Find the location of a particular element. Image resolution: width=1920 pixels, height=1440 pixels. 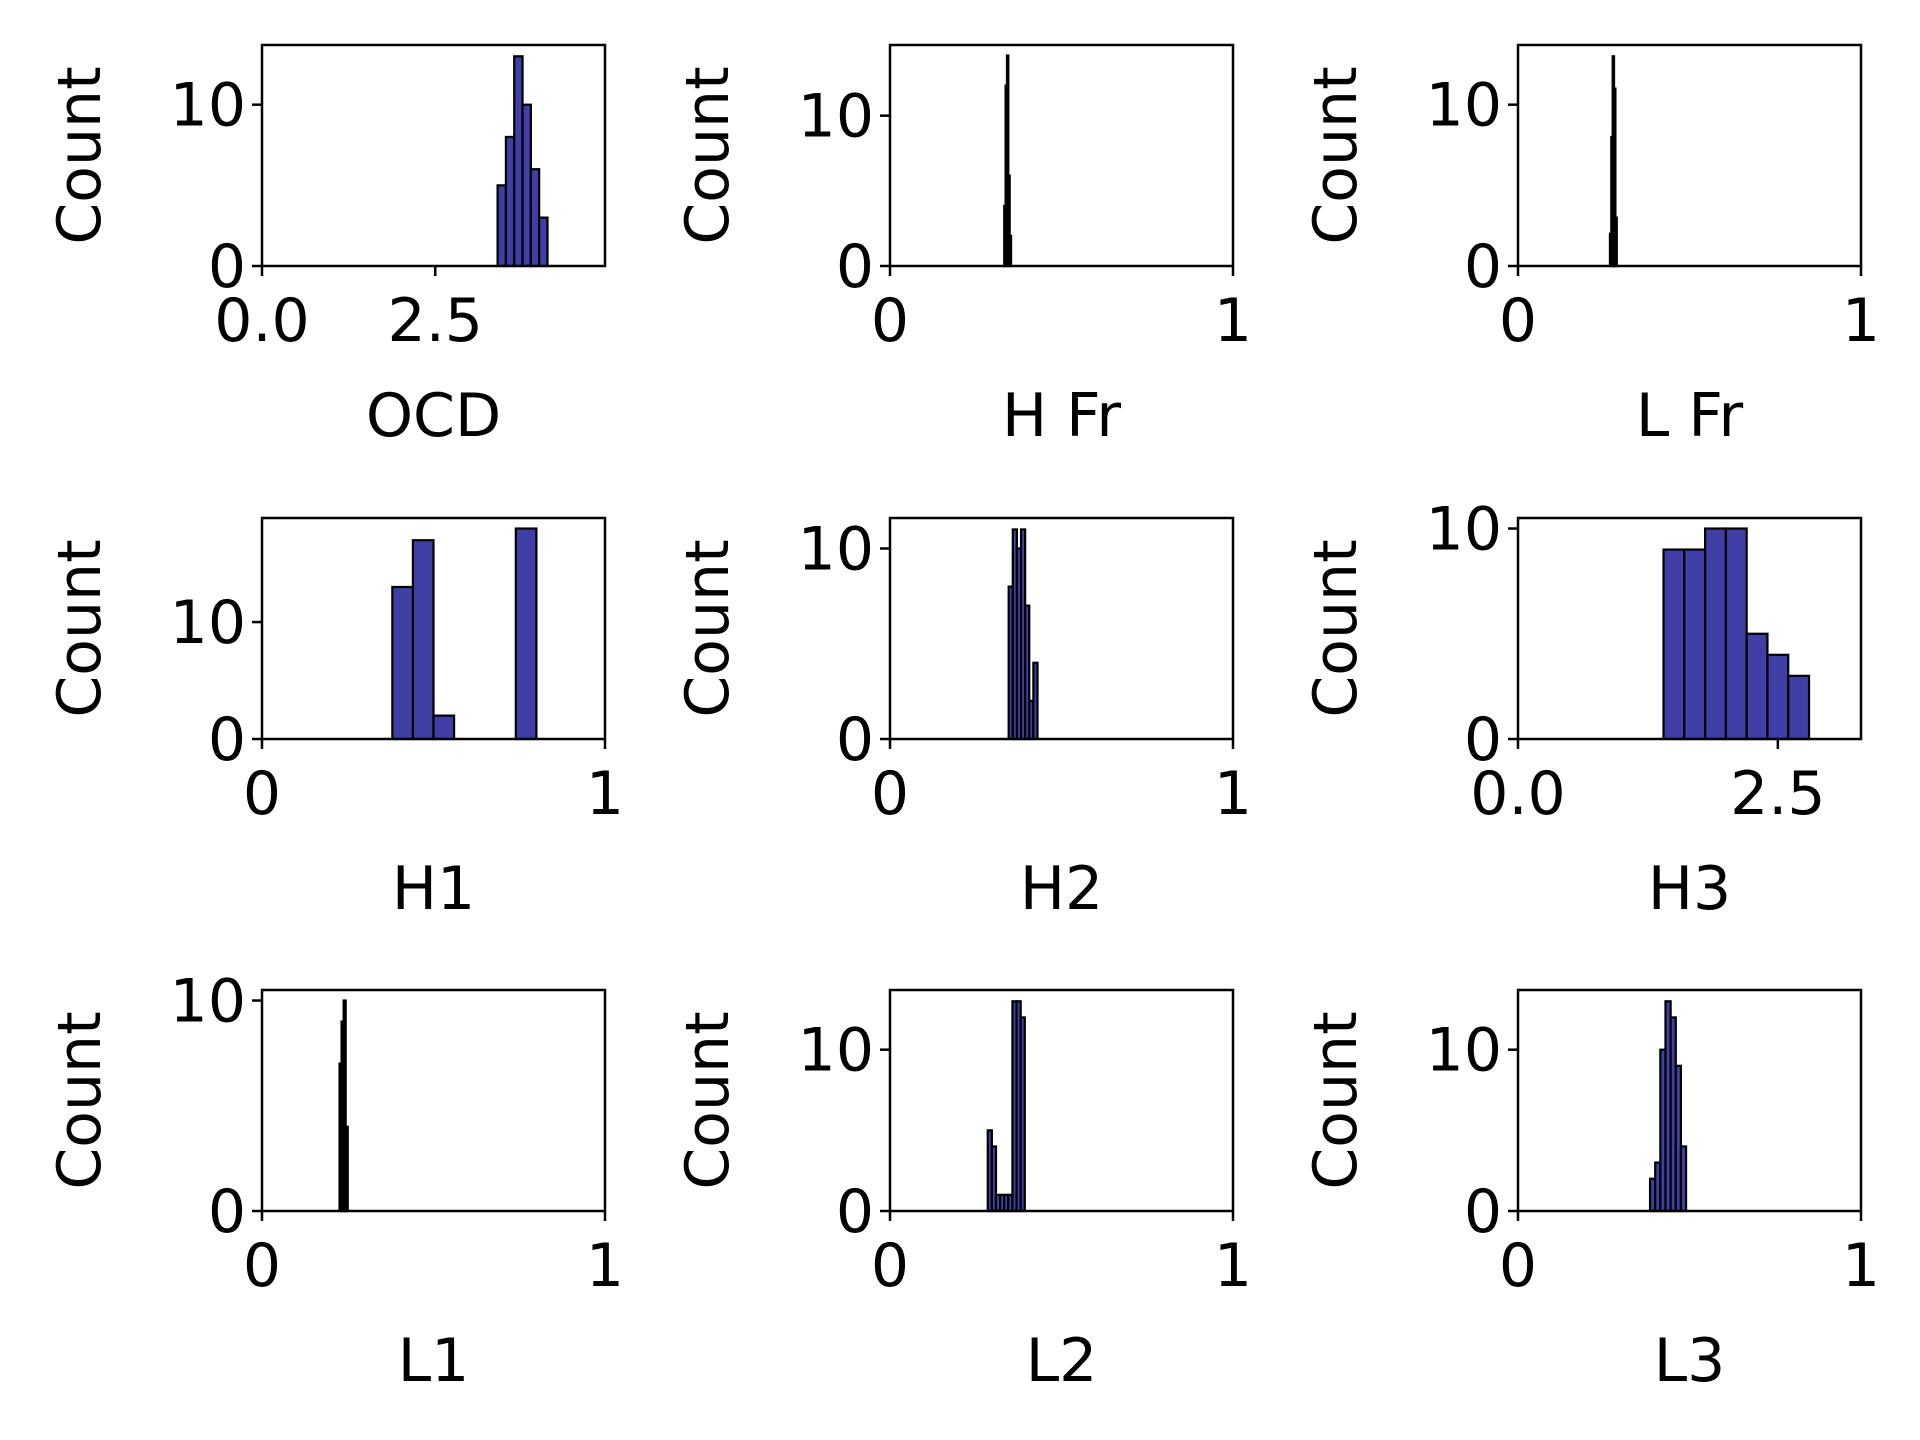

x-axis-label: L2 is located at coordinates (1062, 1361).